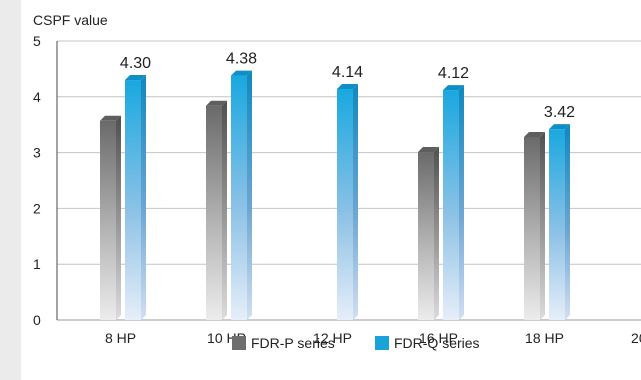 This screenshot has width=641, height=380. Describe the element at coordinates (70, 20) in the screenshot. I see `y-axis-title: CSPF value` at that location.